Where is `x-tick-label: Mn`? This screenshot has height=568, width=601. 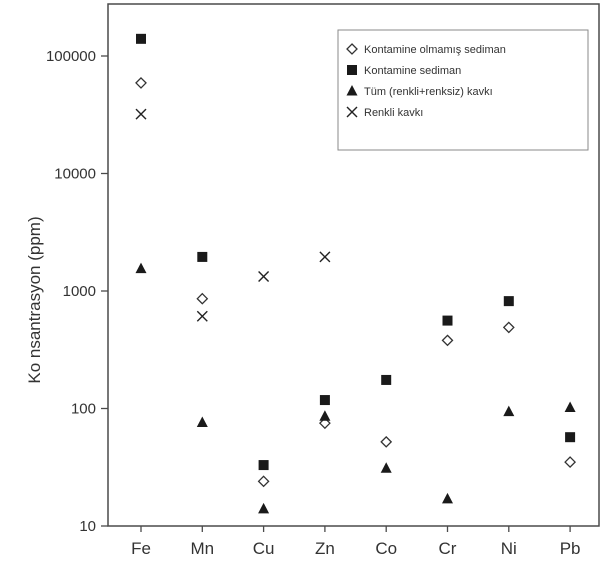 x-tick-label: Mn is located at coordinates (202, 548).